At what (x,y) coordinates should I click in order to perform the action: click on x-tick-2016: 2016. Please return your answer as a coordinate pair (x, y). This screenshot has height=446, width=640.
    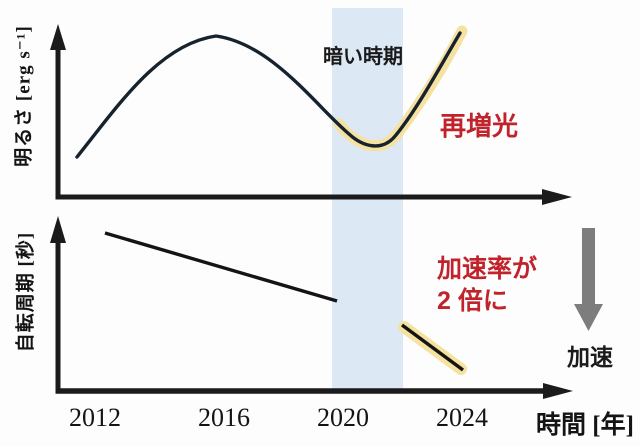
    Looking at the image, I should click on (224, 417).